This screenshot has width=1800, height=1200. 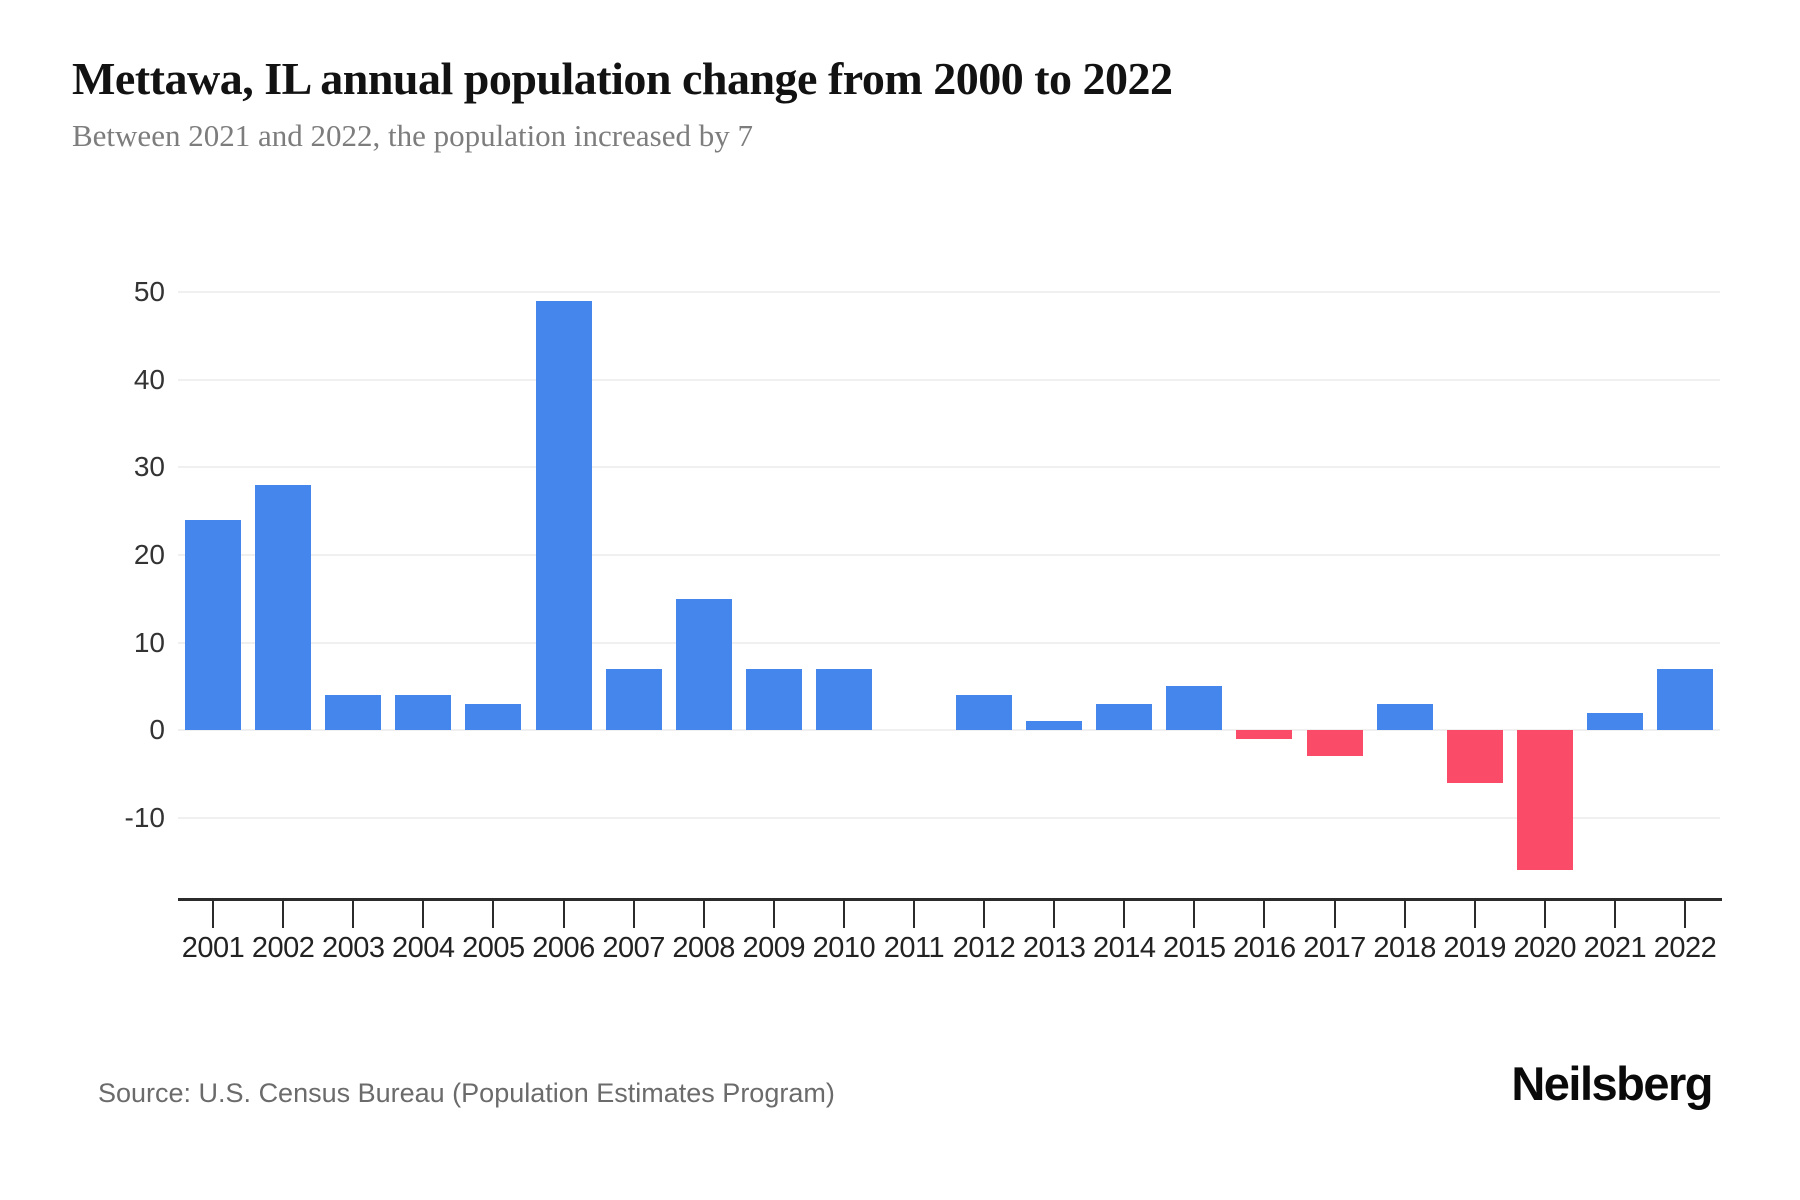 What do you see at coordinates (149, 642) in the screenshot?
I see `y-axis-label-10: 10` at bounding box center [149, 642].